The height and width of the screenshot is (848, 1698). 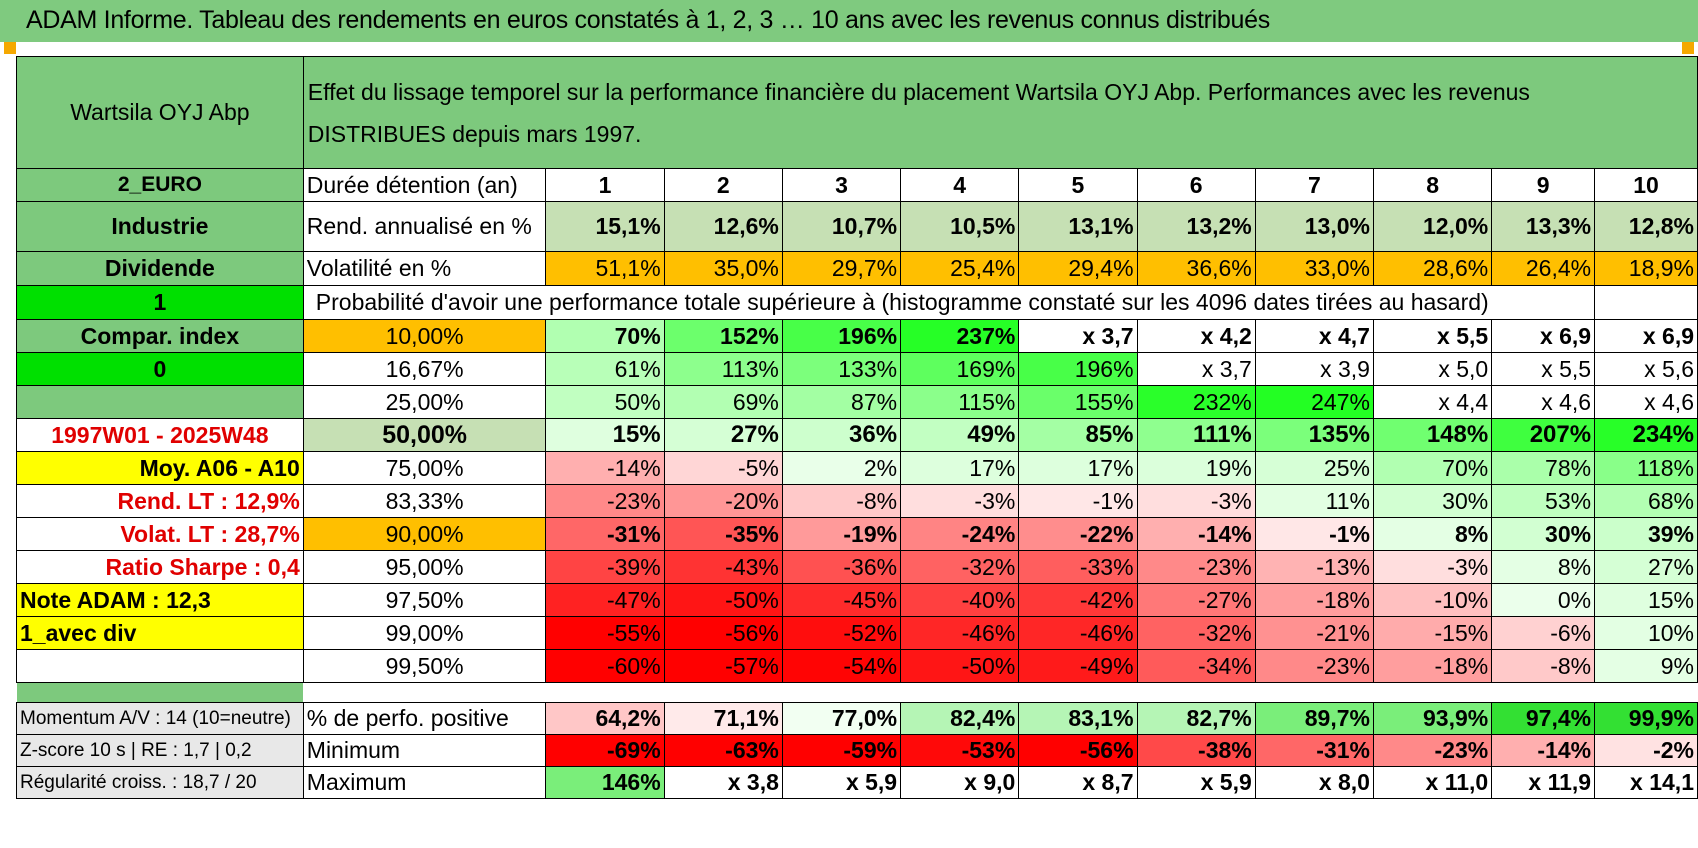 What do you see at coordinates (160, 718) in the screenshot?
I see `momentum-label: Momentum A/V : 14 (10=neutre)` at bounding box center [160, 718].